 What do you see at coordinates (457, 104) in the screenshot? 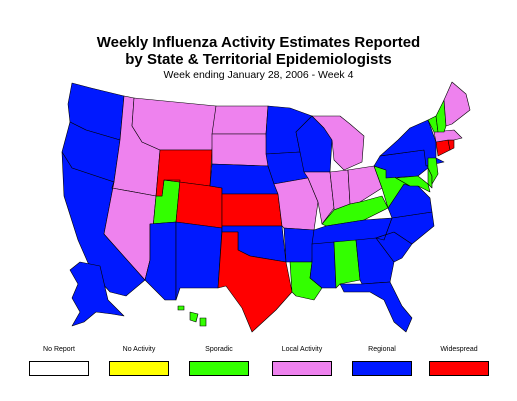
I see `state-maine` at bounding box center [457, 104].